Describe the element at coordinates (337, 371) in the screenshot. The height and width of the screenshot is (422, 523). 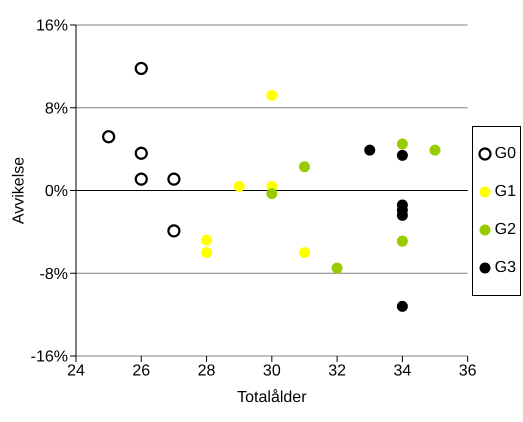
I see `x-tick-label: 32` at that location.